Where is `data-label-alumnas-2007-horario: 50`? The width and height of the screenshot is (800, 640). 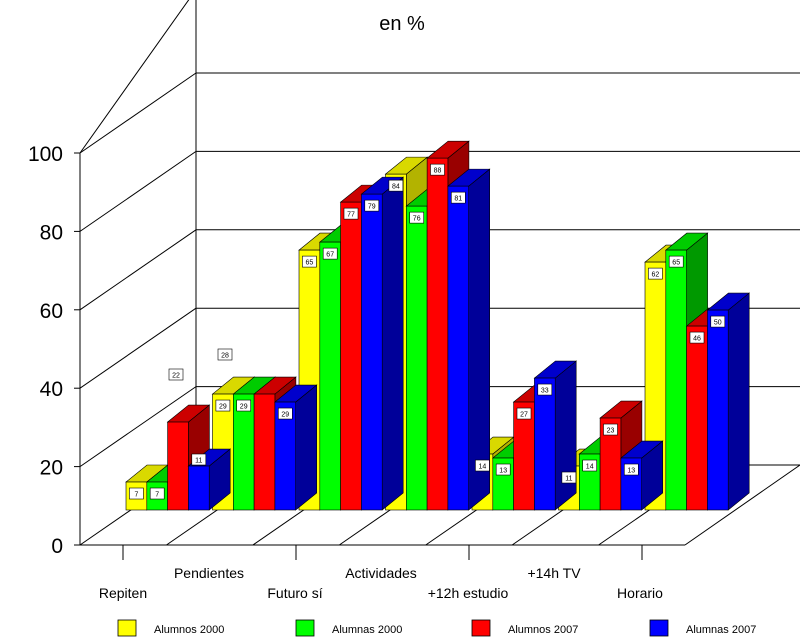
data-label-alumnas-2007-horario: 50 is located at coordinates (718, 321).